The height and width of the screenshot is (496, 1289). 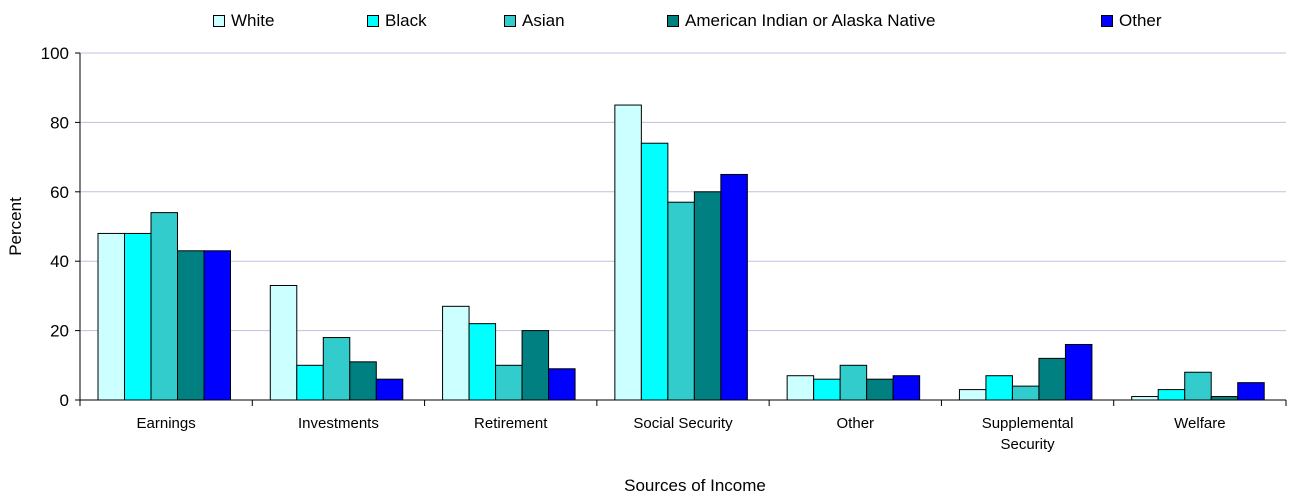 I want to click on legend-label: Asian, so click(x=543, y=20).